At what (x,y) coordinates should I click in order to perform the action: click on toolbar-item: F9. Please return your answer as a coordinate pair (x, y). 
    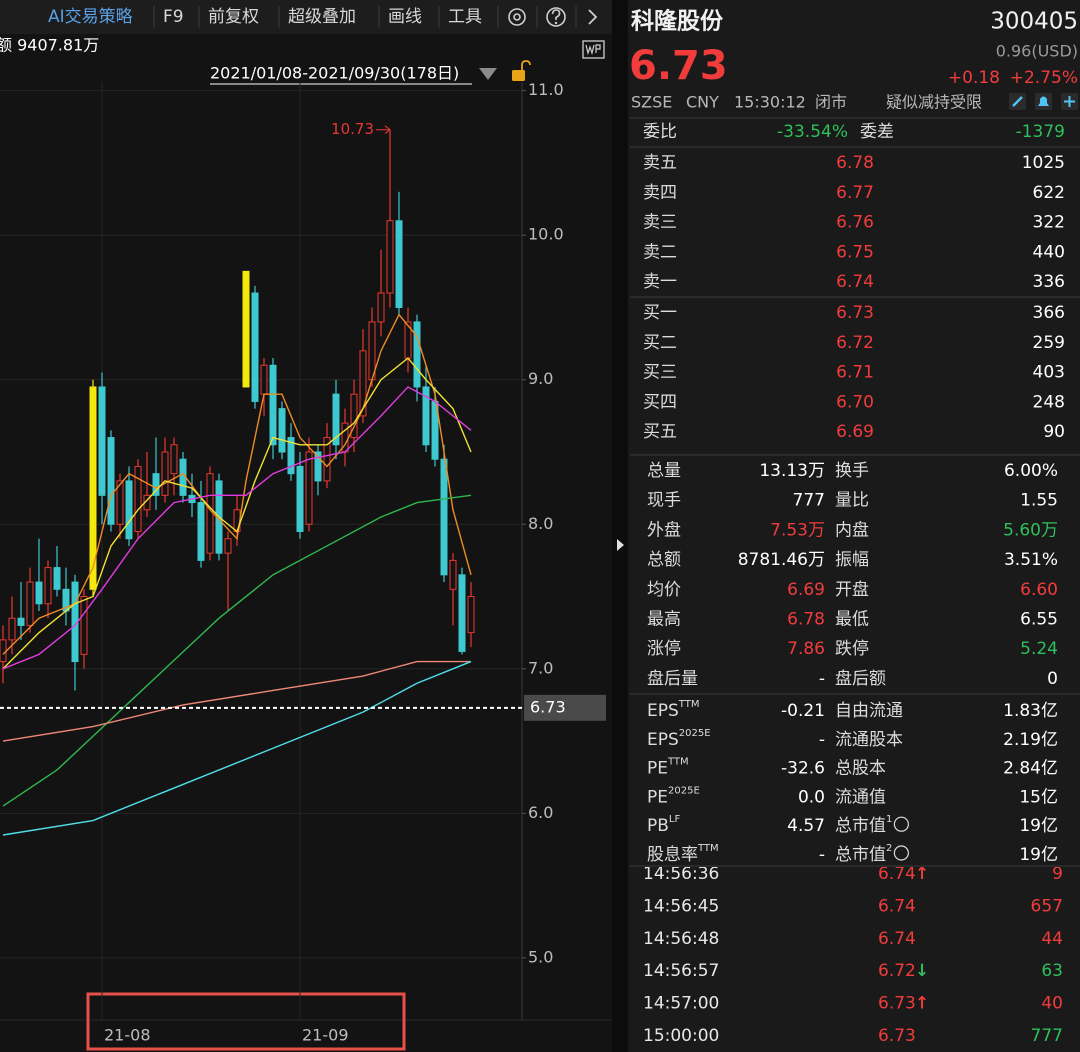
    Looking at the image, I should click on (173, 17).